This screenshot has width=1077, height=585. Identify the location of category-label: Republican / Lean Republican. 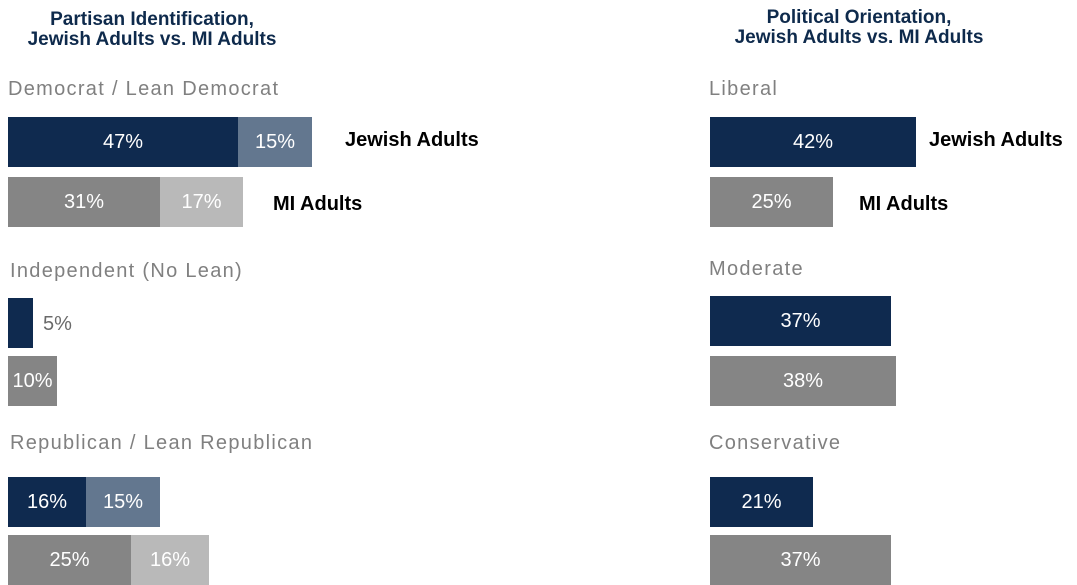
(162, 443).